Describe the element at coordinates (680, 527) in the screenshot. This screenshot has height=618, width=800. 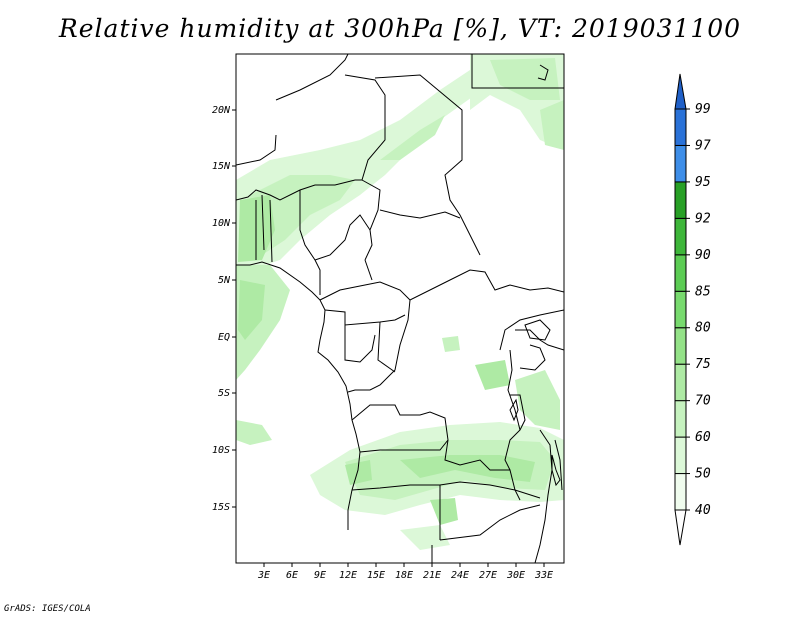
I see `colorbar-min-triangle` at that location.